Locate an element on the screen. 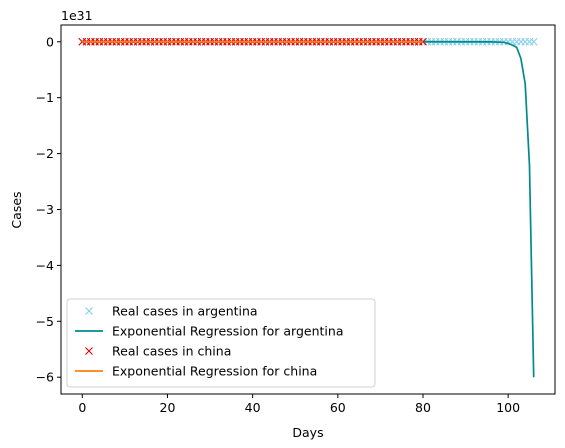  x-tick-label: 80 is located at coordinates (423, 407).